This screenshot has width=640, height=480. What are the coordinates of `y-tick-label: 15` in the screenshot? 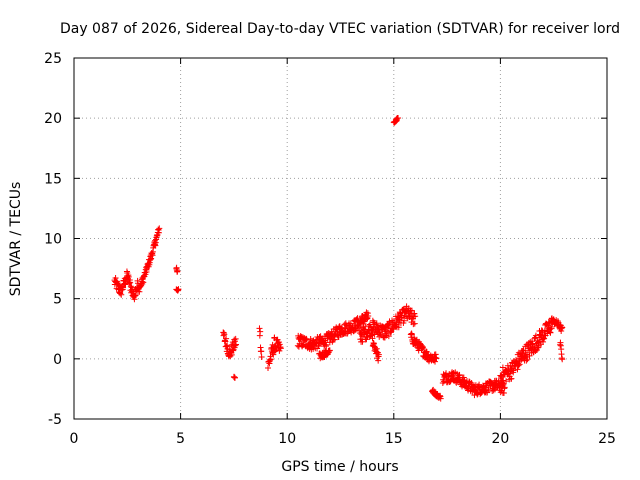 It's located at (53, 179).